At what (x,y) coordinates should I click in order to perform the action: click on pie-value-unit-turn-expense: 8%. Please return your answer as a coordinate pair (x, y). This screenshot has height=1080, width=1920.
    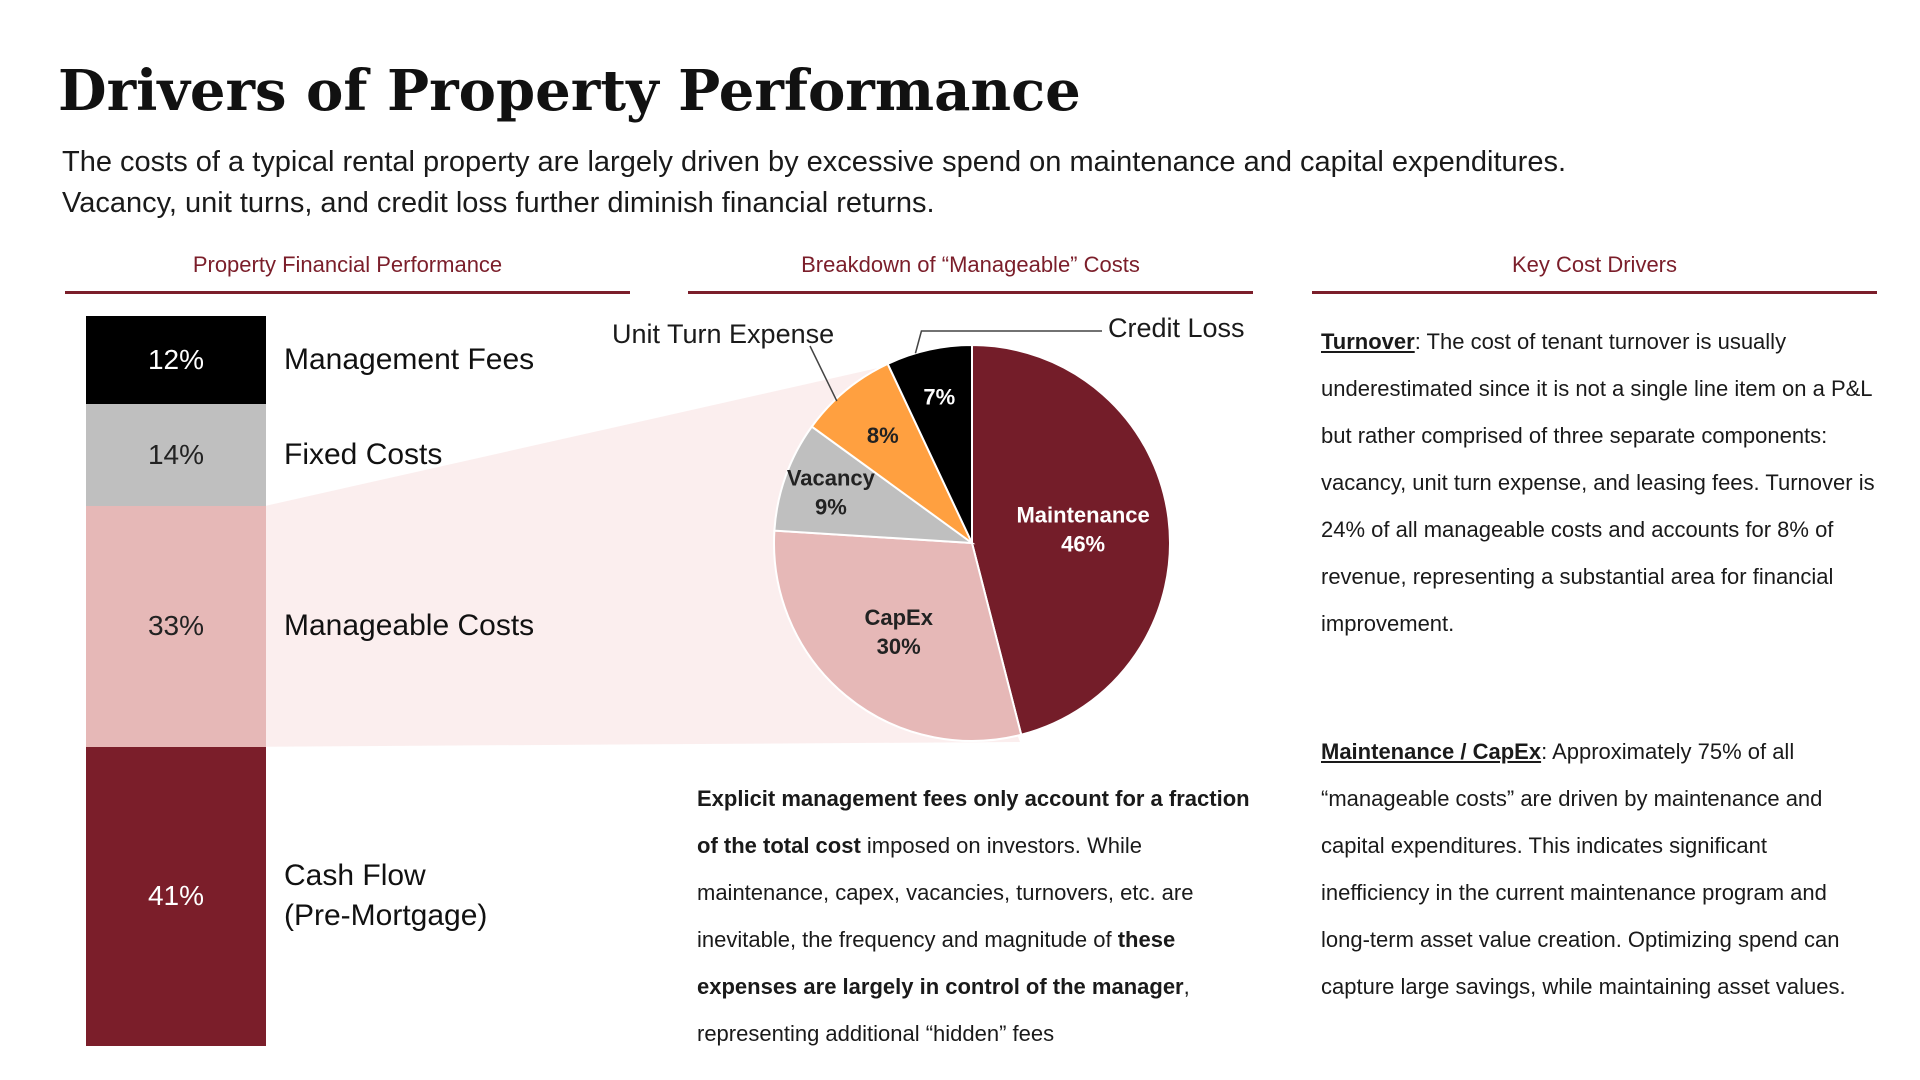
    Looking at the image, I should click on (883, 435).